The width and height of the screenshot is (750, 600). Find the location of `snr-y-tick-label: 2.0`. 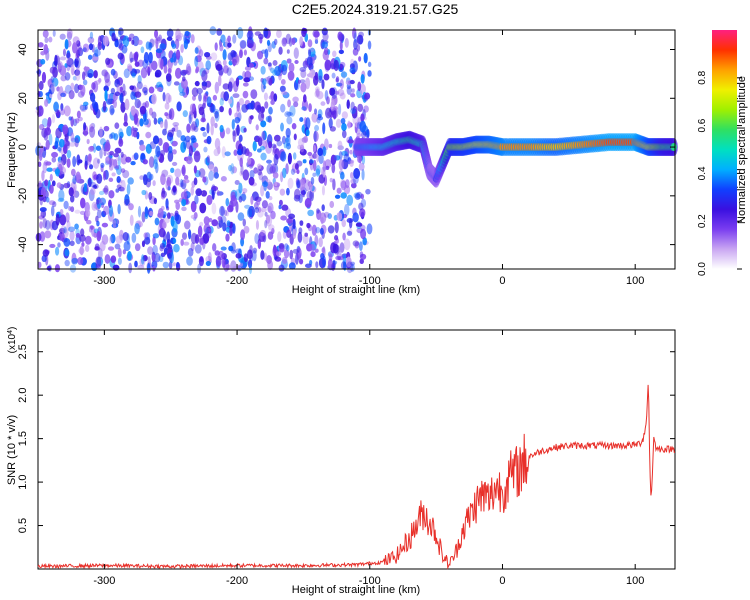

snr-y-tick-label: 2.0 is located at coordinates (23, 395).